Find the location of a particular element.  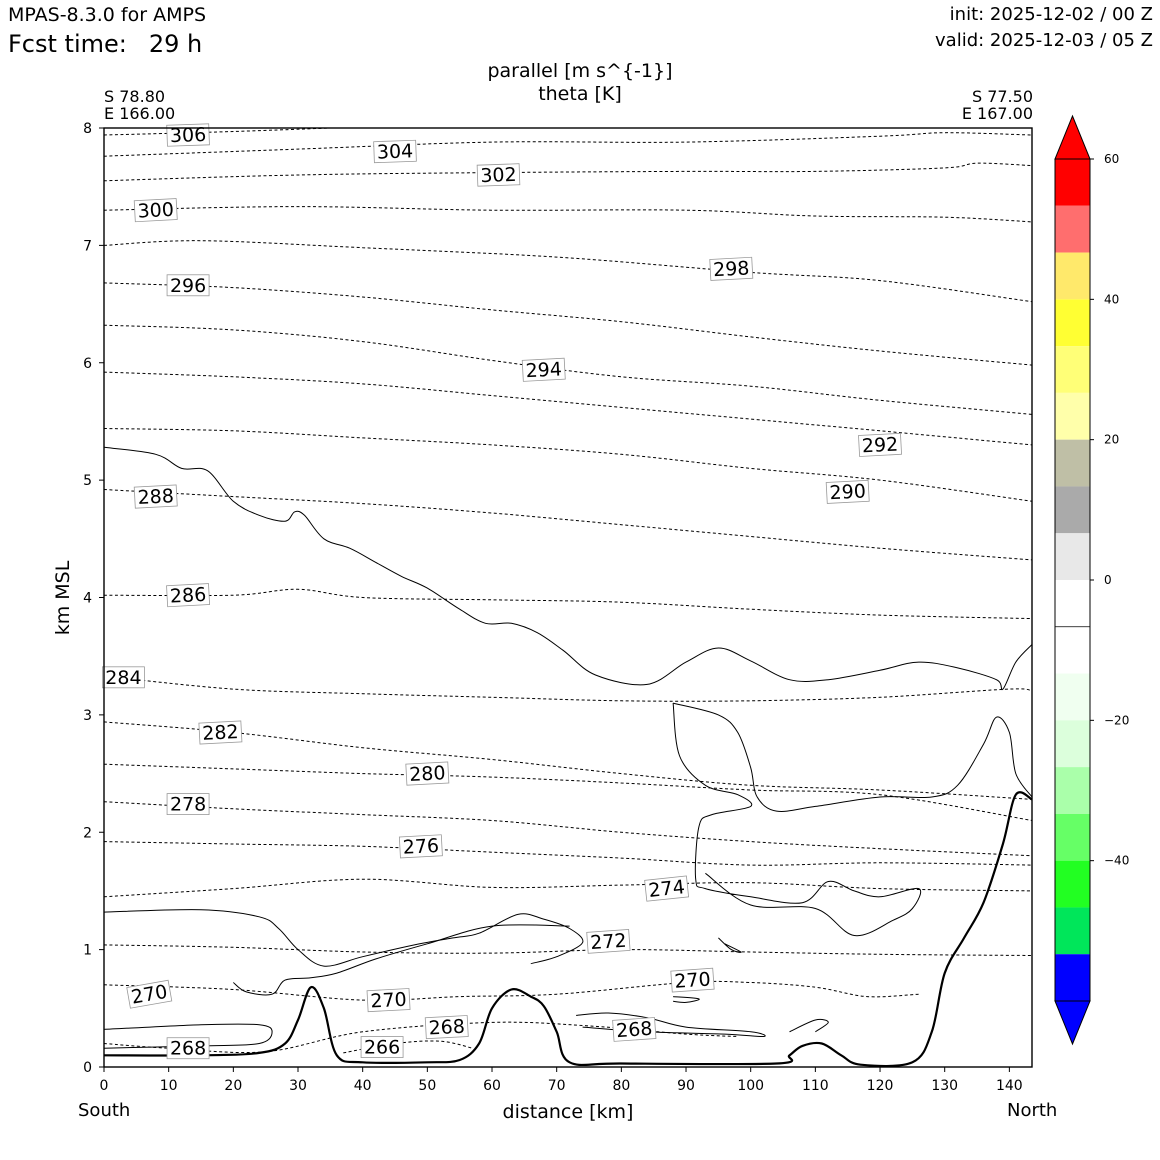

y-tick-label: 5 is located at coordinates (87, 481).